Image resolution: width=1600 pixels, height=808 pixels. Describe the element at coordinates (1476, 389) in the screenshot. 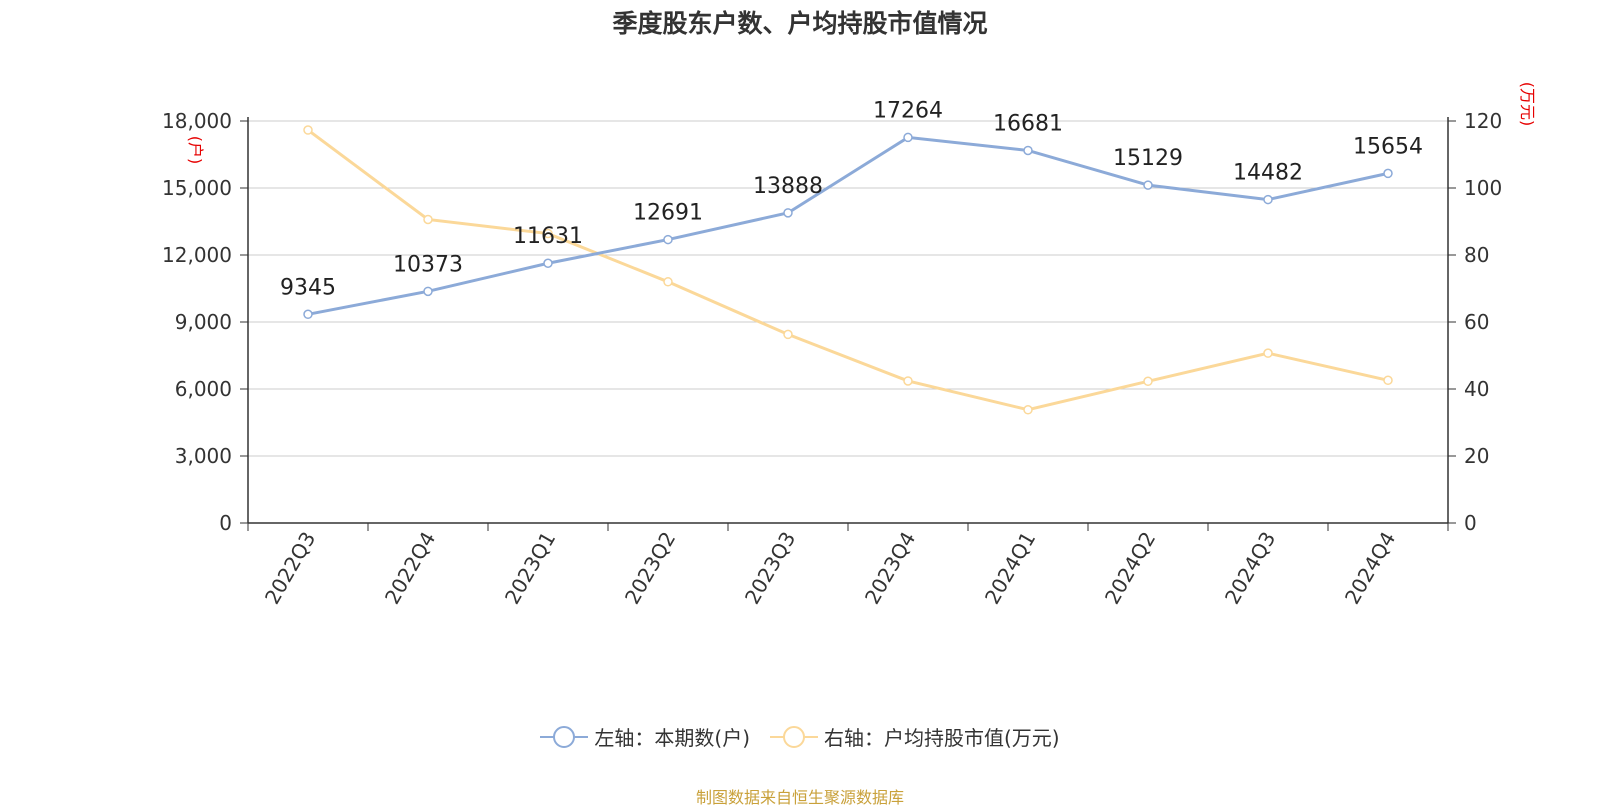

I see `y-right-tick-label: 40` at that location.